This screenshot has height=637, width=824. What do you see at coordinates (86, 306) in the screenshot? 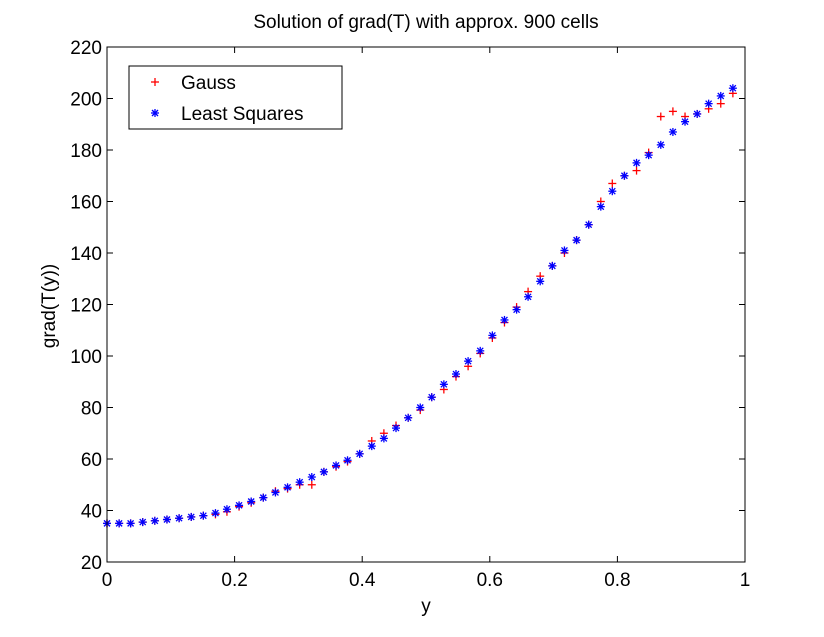
I see `y-tick-label: 120` at bounding box center [86, 306].